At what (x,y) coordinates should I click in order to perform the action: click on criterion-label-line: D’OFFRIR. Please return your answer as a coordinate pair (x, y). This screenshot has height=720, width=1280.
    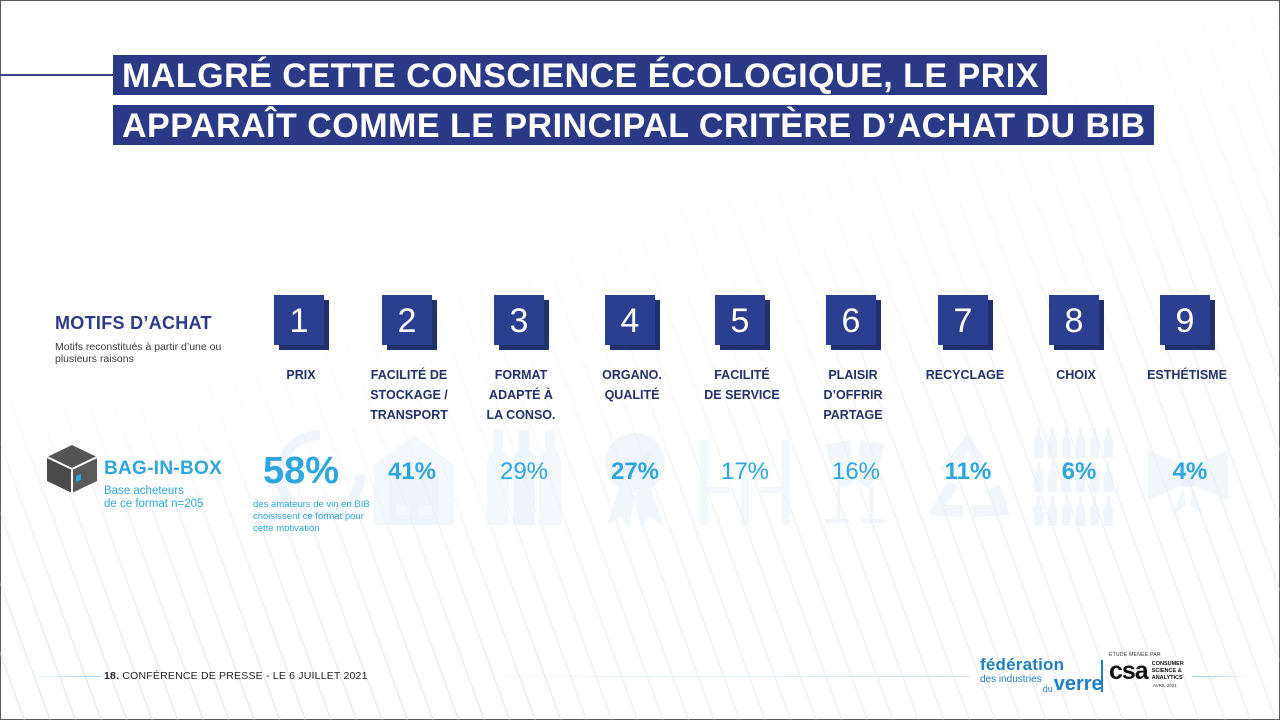
    Looking at the image, I should click on (853, 395).